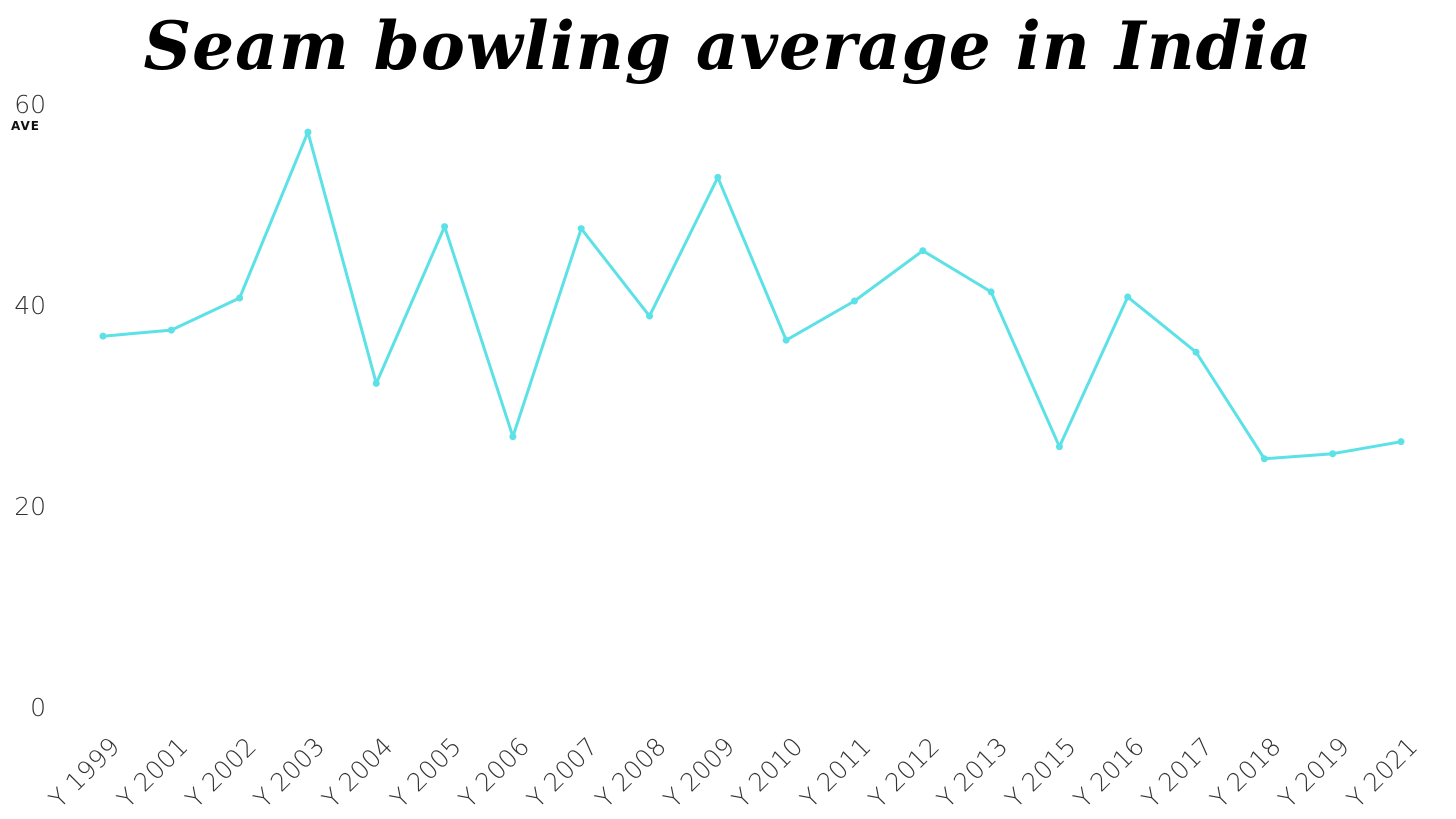 The width and height of the screenshot is (1456, 819). What do you see at coordinates (972, 773) in the screenshot?
I see `x-tick-label: Y 2013` at bounding box center [972, 773].